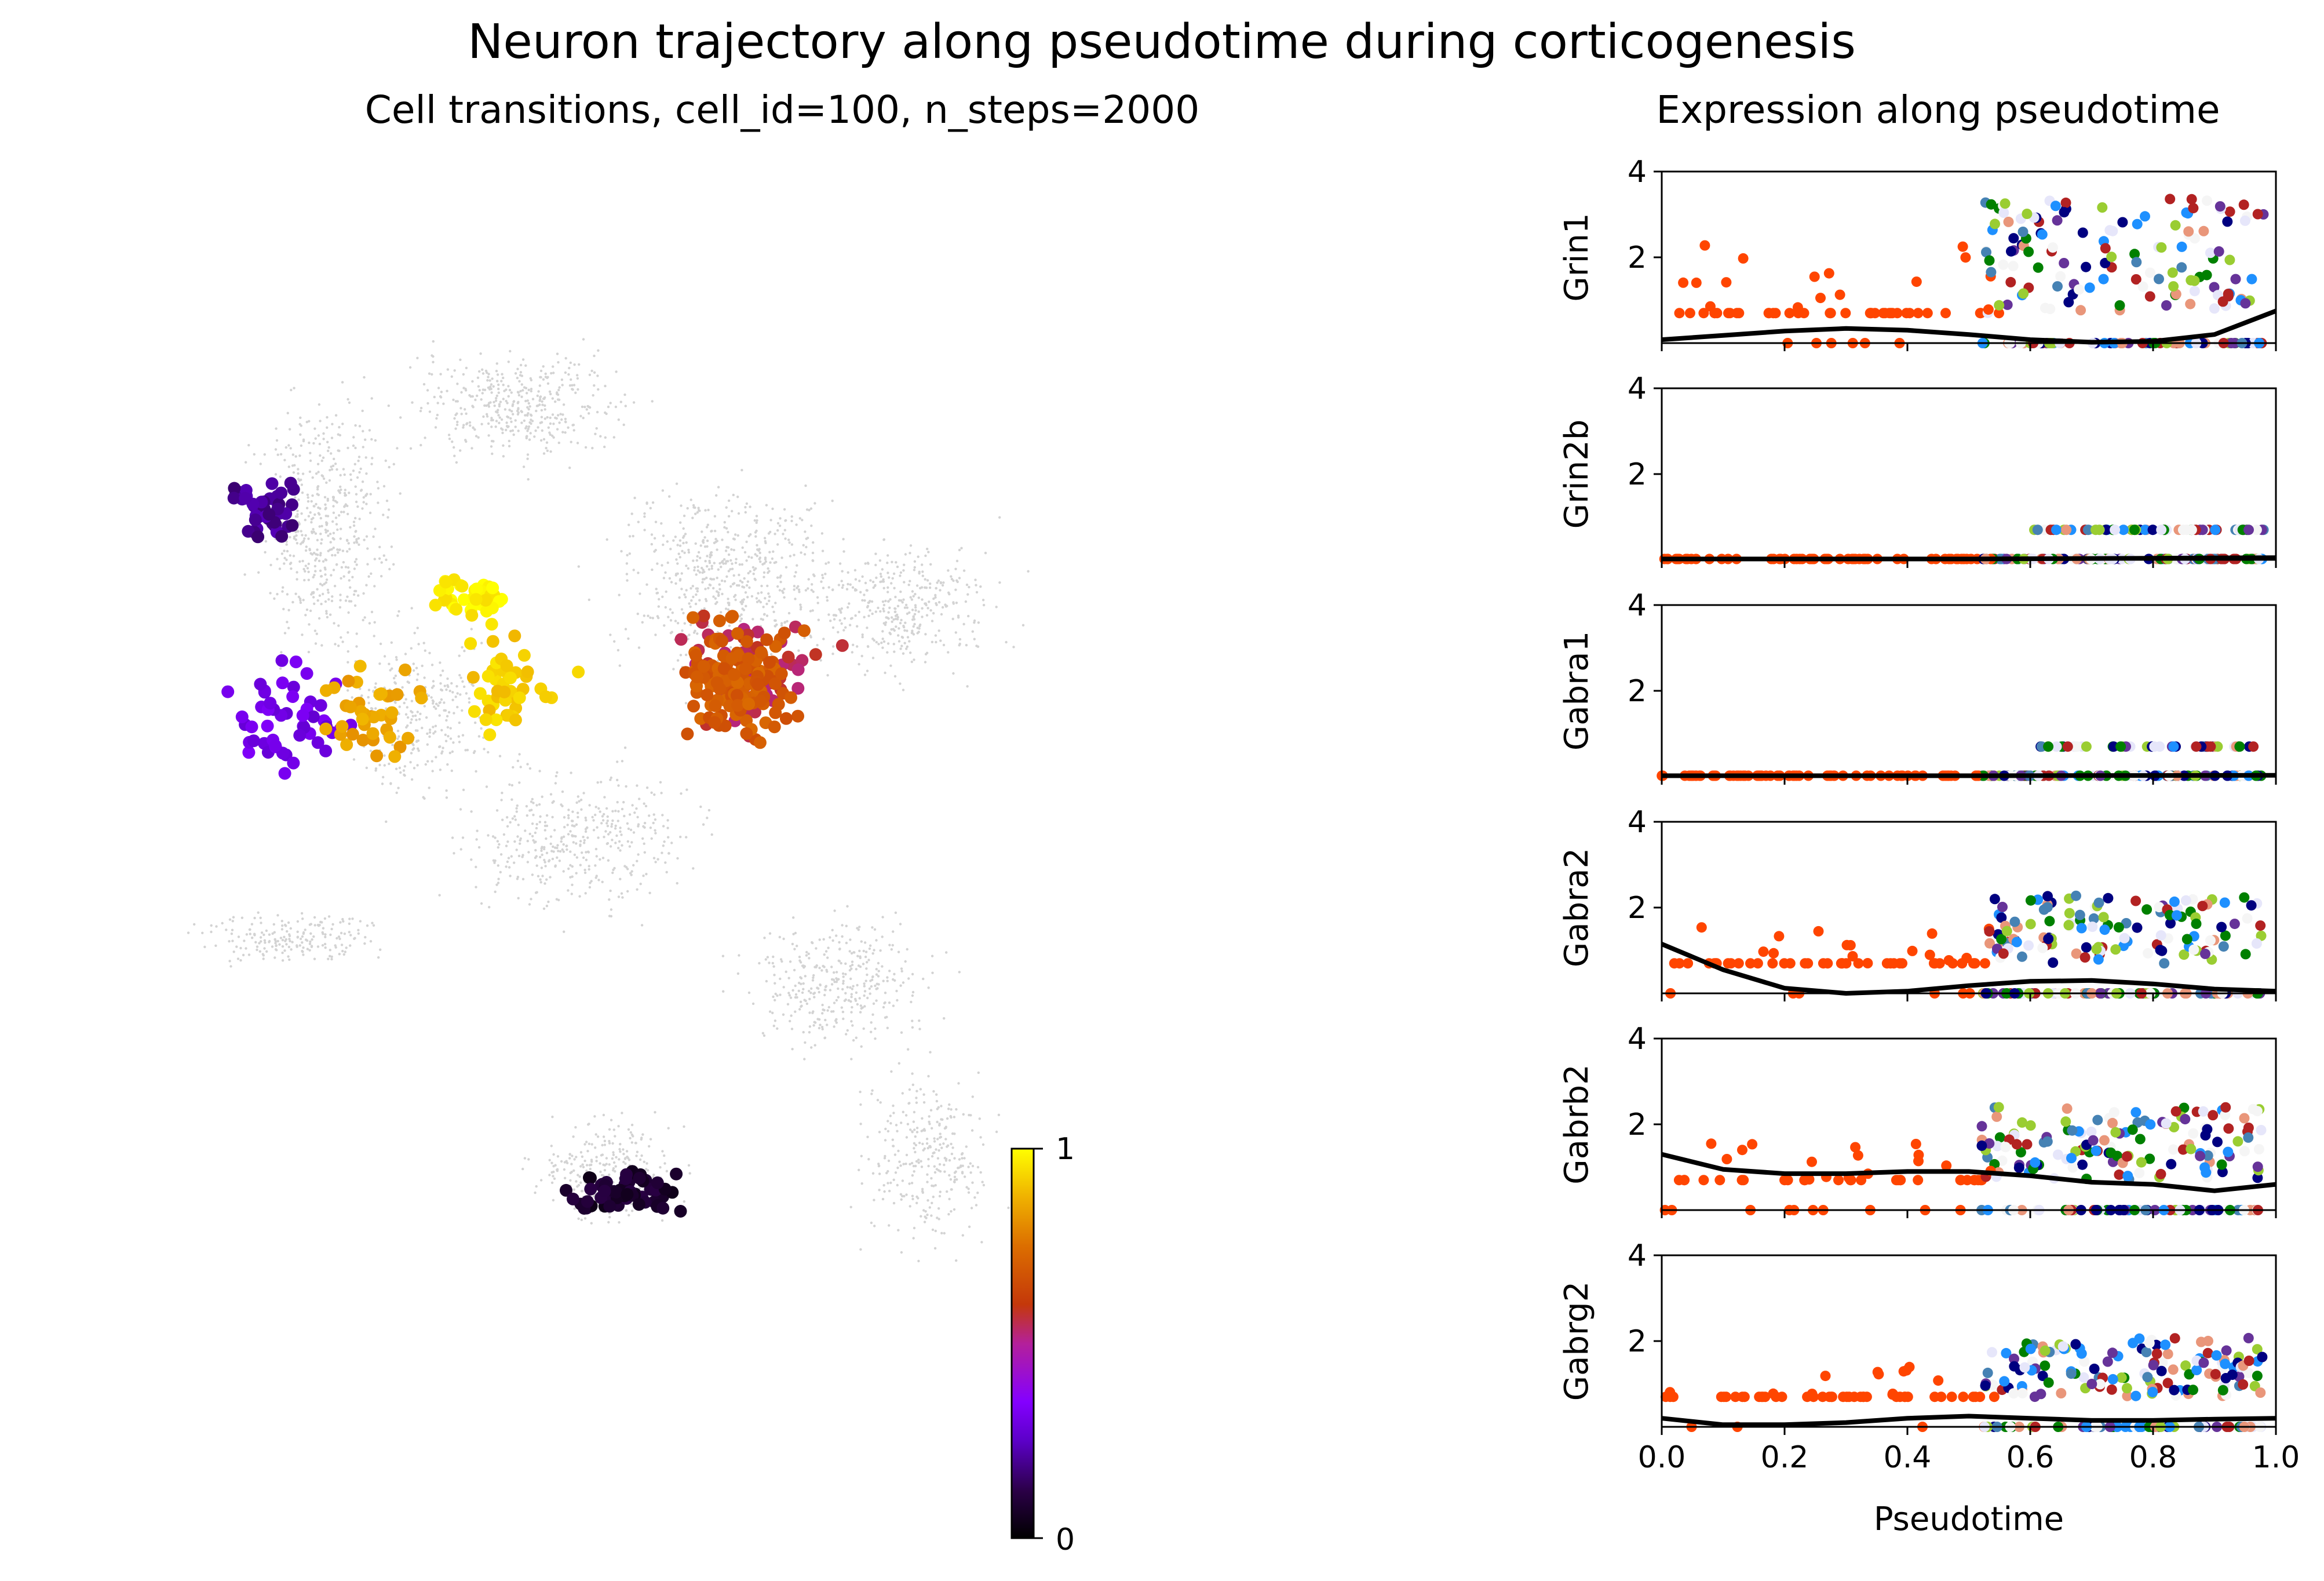 This screenshot has width=2324, height=1581. I want to click on colorbar: 1 0, so click(1042, 1345).